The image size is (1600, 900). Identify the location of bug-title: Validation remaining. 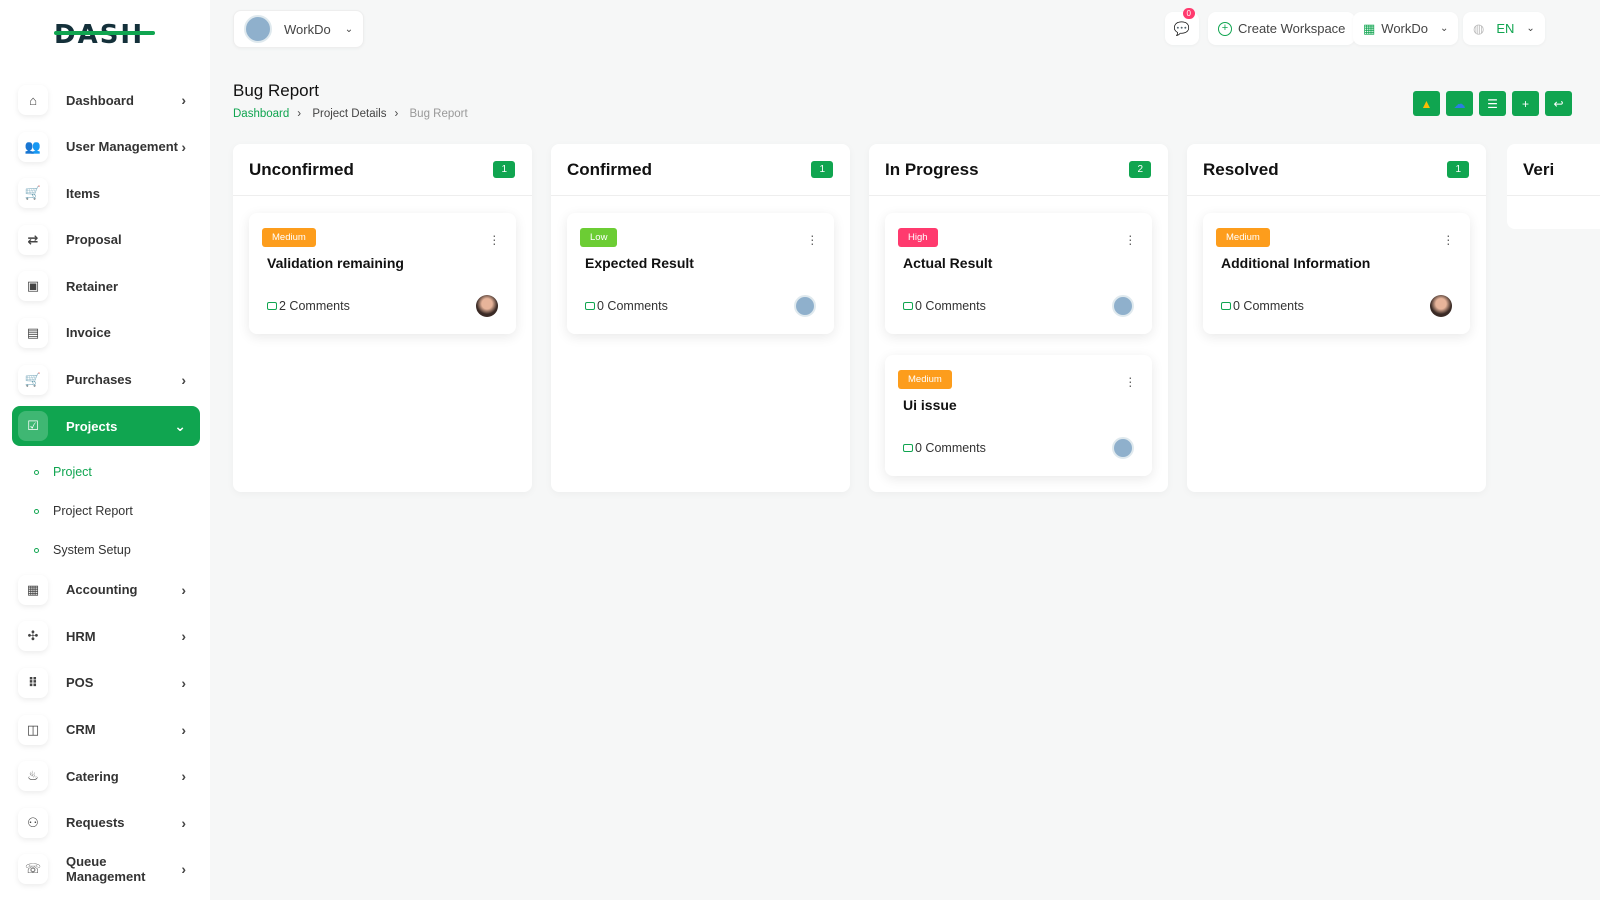
(335, 263).